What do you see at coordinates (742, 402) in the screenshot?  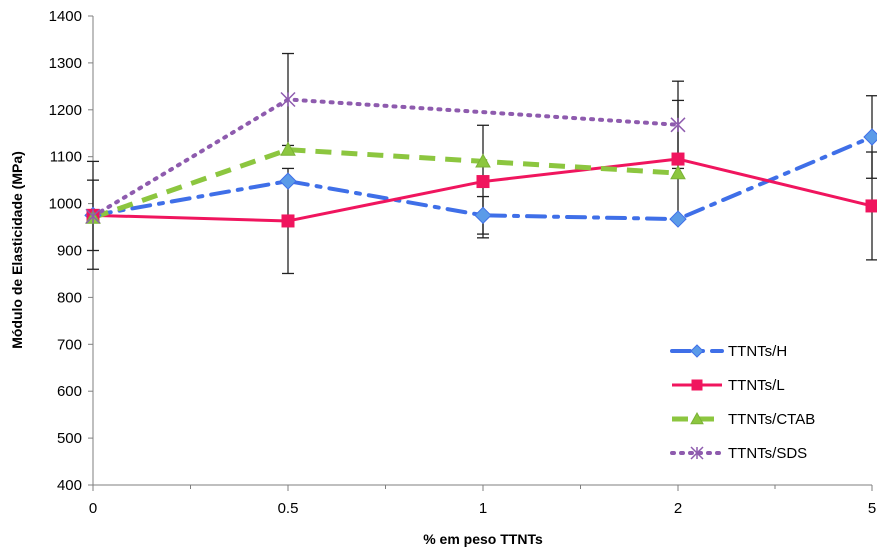 I see `legend: TTNTs/H TTNTs/L TTNTs/CTAB TTNTs/SDS` at bounding box center [742, 402].